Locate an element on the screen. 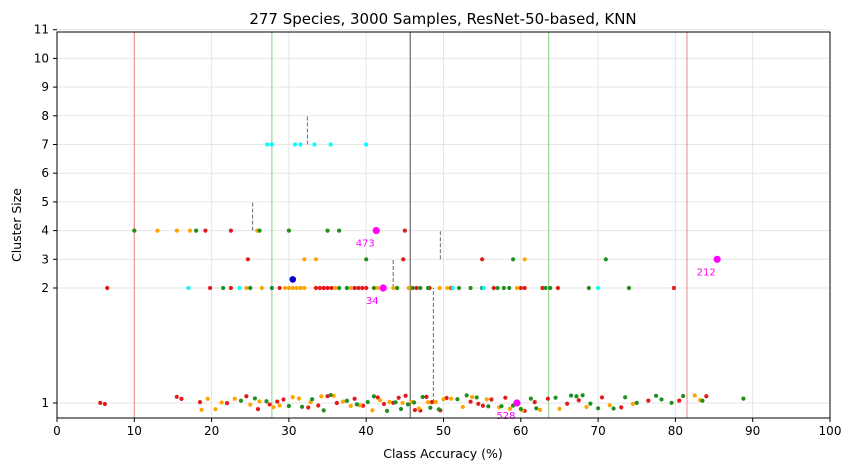 This screenshot has height=474, width=855. x-tick-label: 30 is located at coordinates (288, 431).